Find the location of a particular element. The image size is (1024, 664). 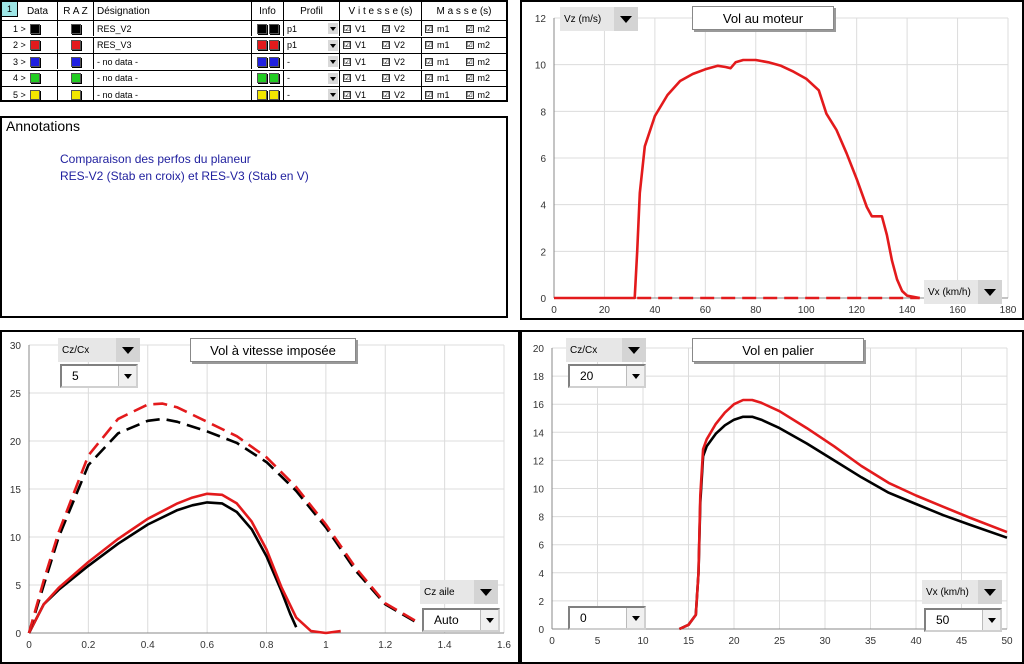

motor-x-selector-label: Vx (km/h) is located at coordinates (949, 292).